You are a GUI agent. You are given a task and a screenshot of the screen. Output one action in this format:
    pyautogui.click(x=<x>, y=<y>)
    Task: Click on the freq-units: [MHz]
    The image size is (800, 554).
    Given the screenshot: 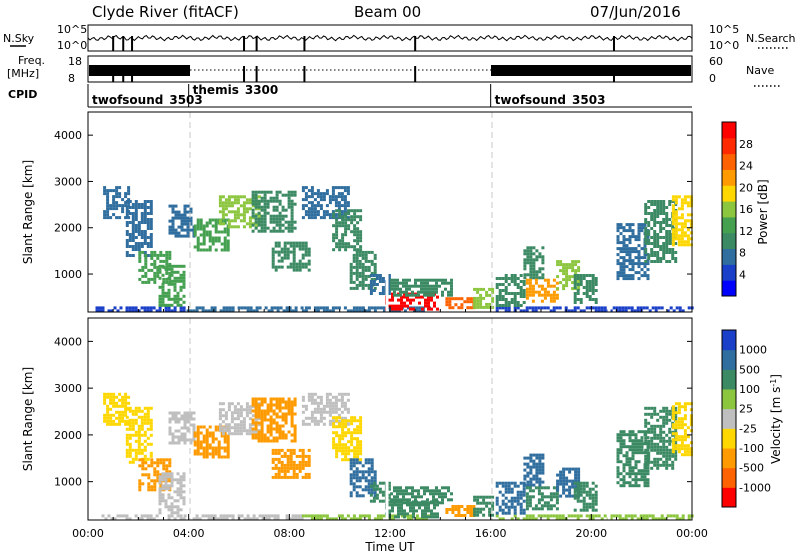 What is the action you would take?
    pyautogui.click(x=23, y=73)
    